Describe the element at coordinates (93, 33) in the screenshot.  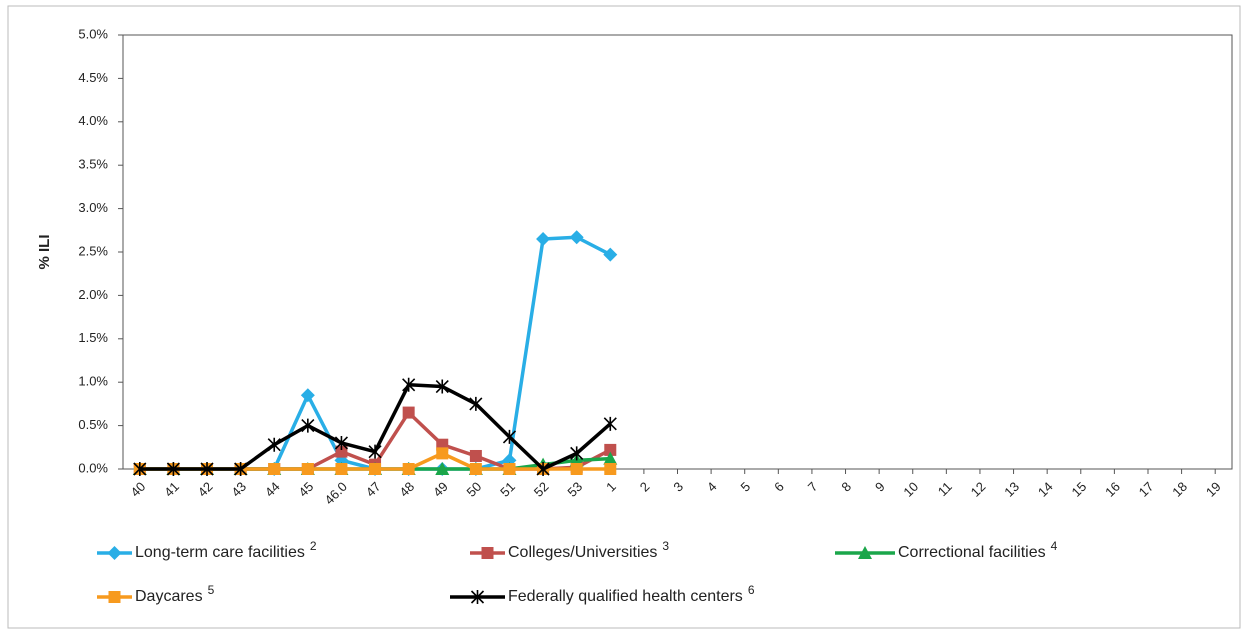
I see `y-tick-label: 5.0%` at that location.